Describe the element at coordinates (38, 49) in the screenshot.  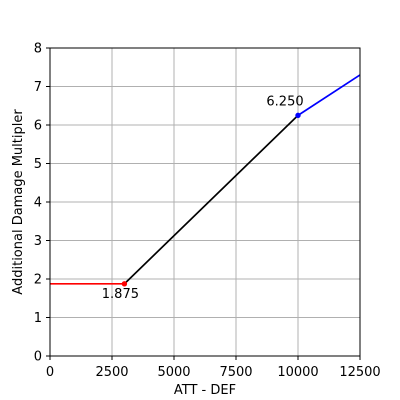
I see `y-tick-label: 8` at that location.